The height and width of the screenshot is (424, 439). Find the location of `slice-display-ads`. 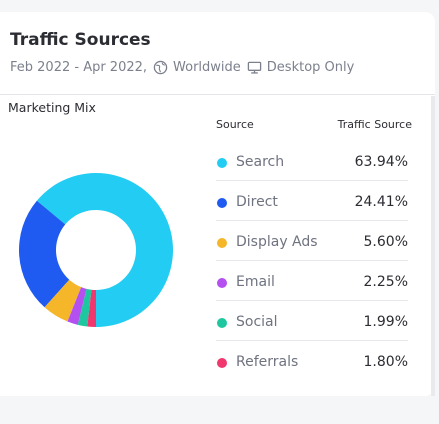

slice-display-ads is located at coordinates (63, 300).